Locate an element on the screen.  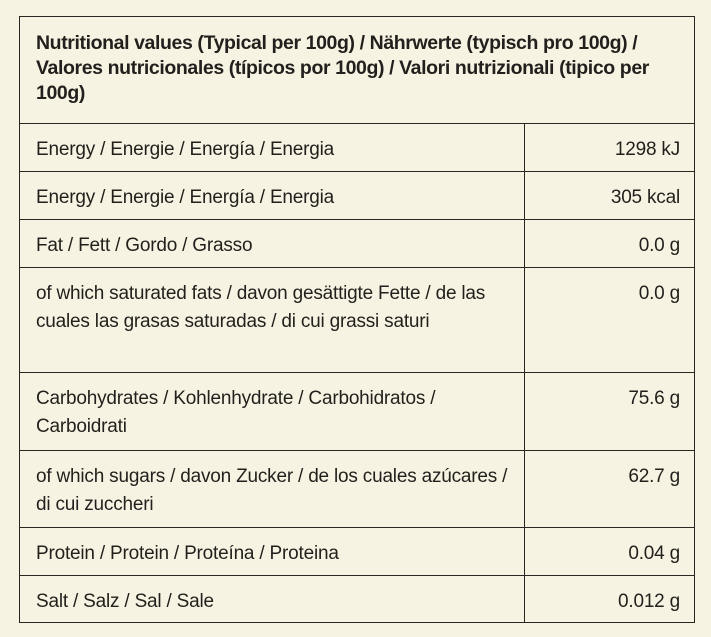
nutrient-value: 75.6 g is located at coordinates (609, 411).